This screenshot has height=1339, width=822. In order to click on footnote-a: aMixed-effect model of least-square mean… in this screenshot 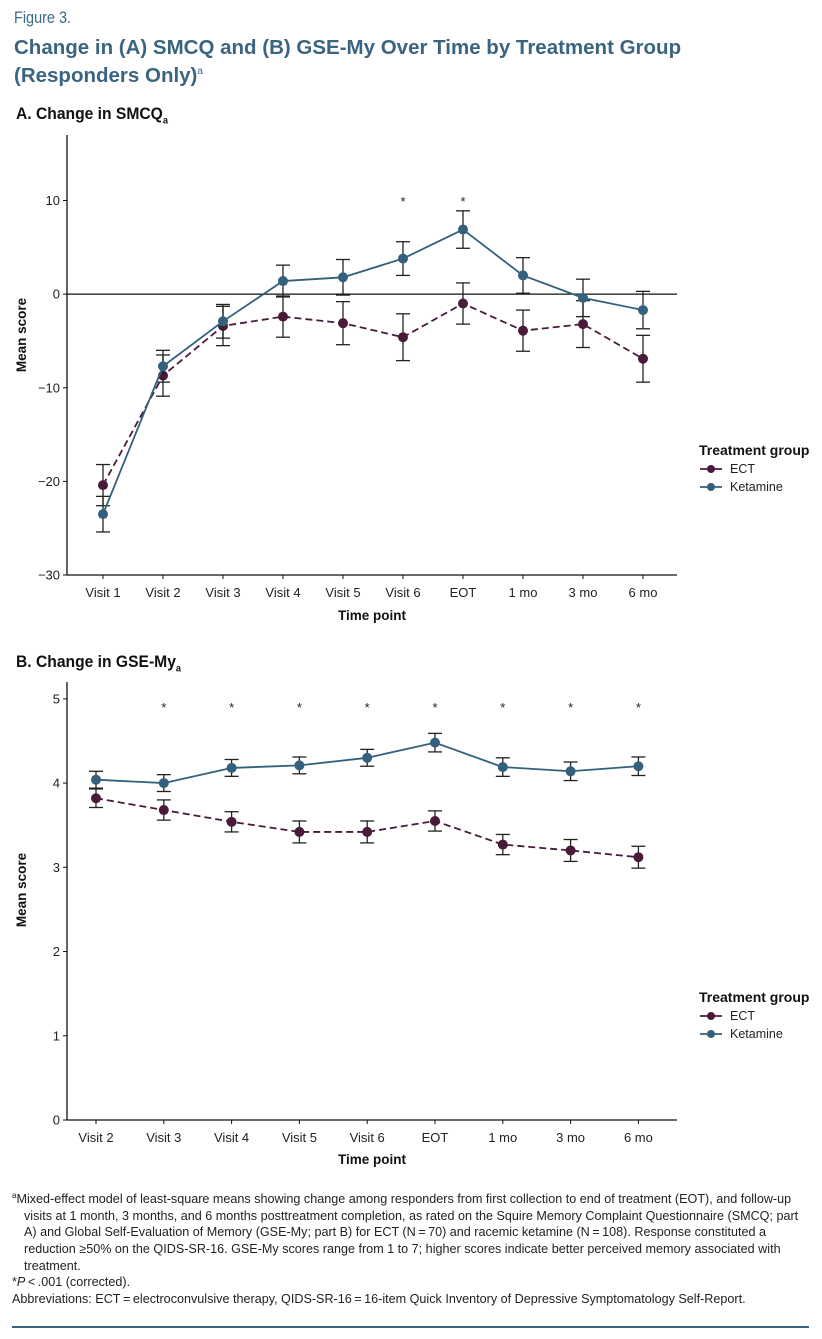, I will do `click(412, 1231)`.